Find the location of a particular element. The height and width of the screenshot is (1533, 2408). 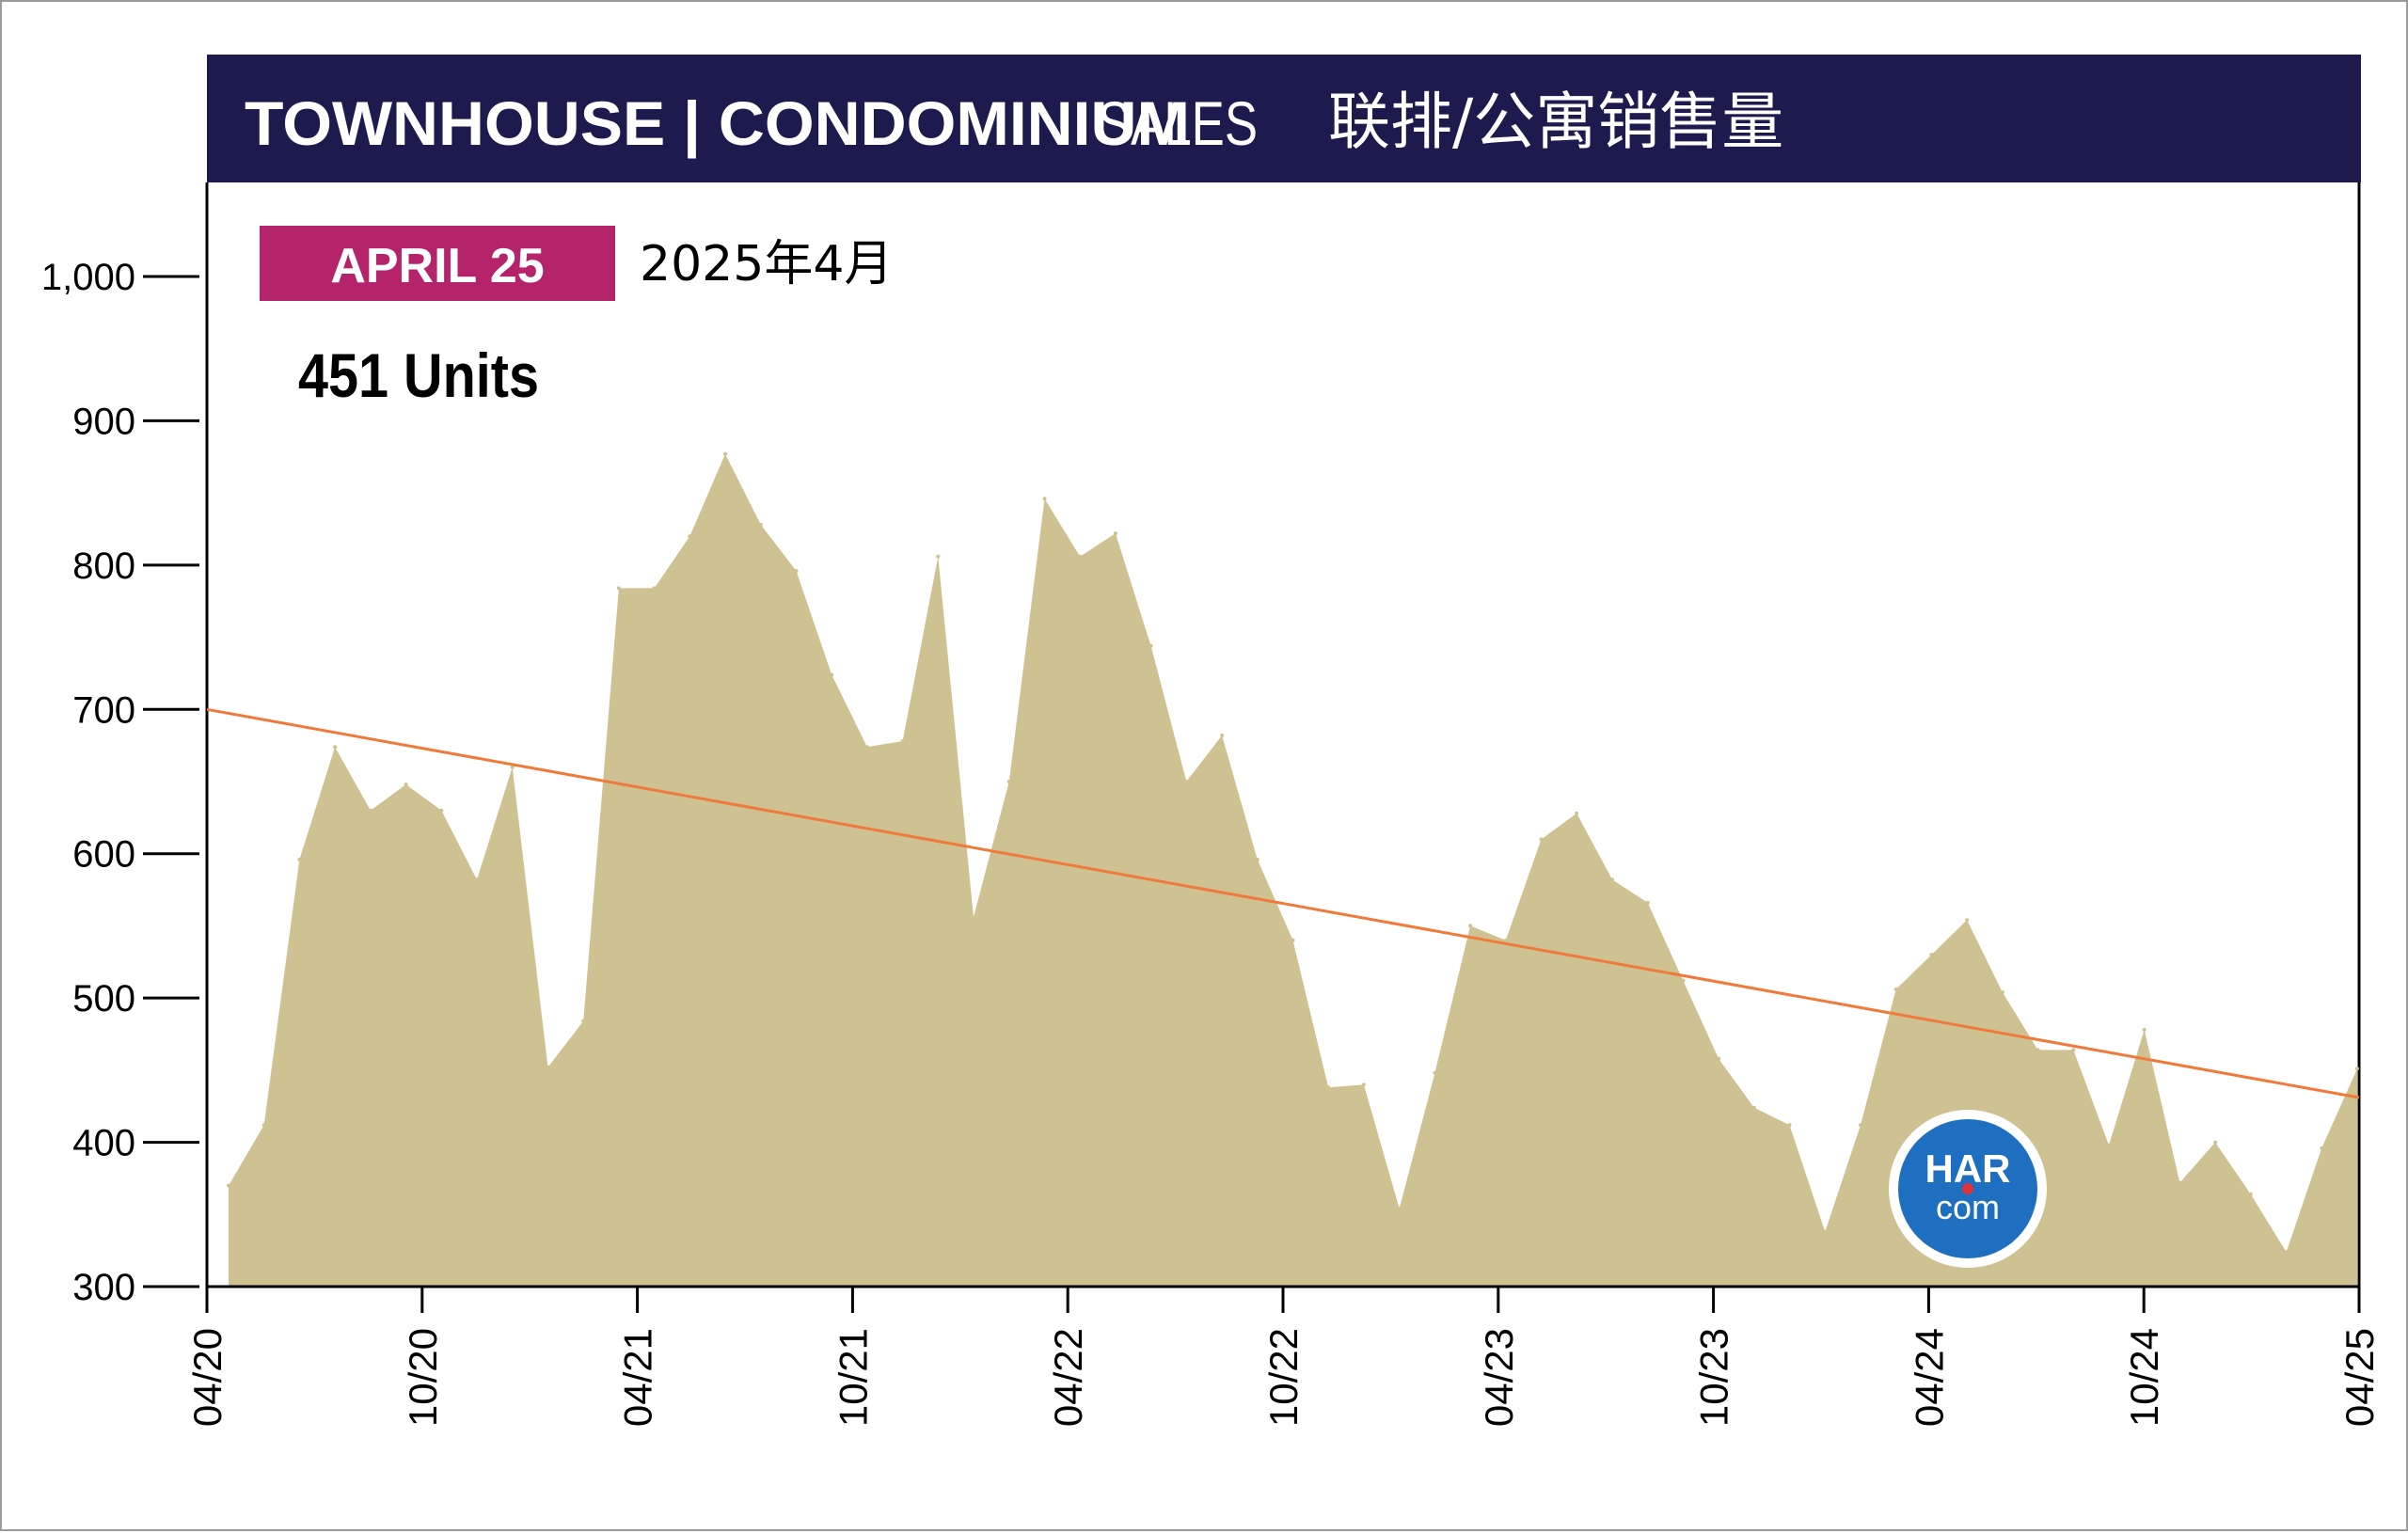

header-title-bold: TOWNHOUSE | CONDOMINIUM is located at coordinates (718, 124).